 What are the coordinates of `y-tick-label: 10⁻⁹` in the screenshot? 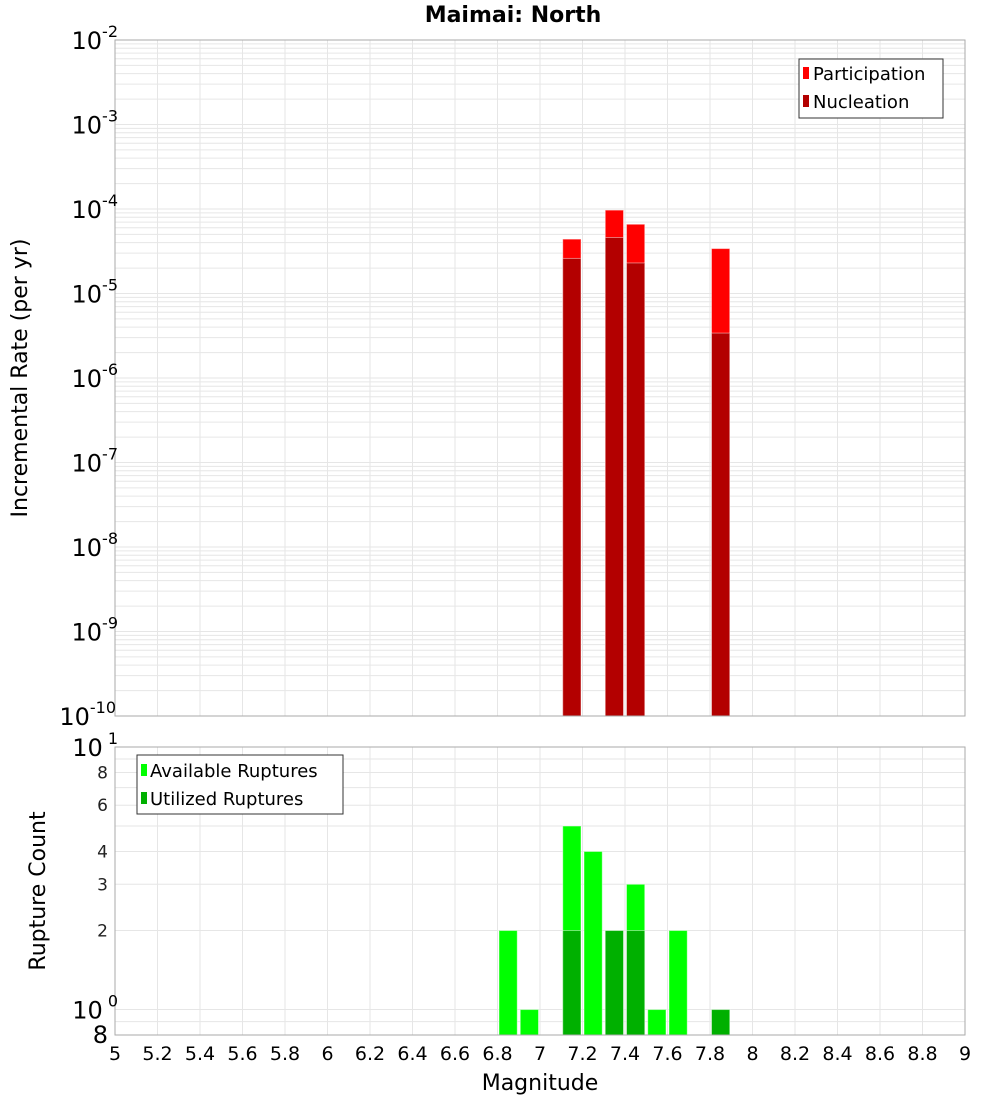 It's located at (95, 630).